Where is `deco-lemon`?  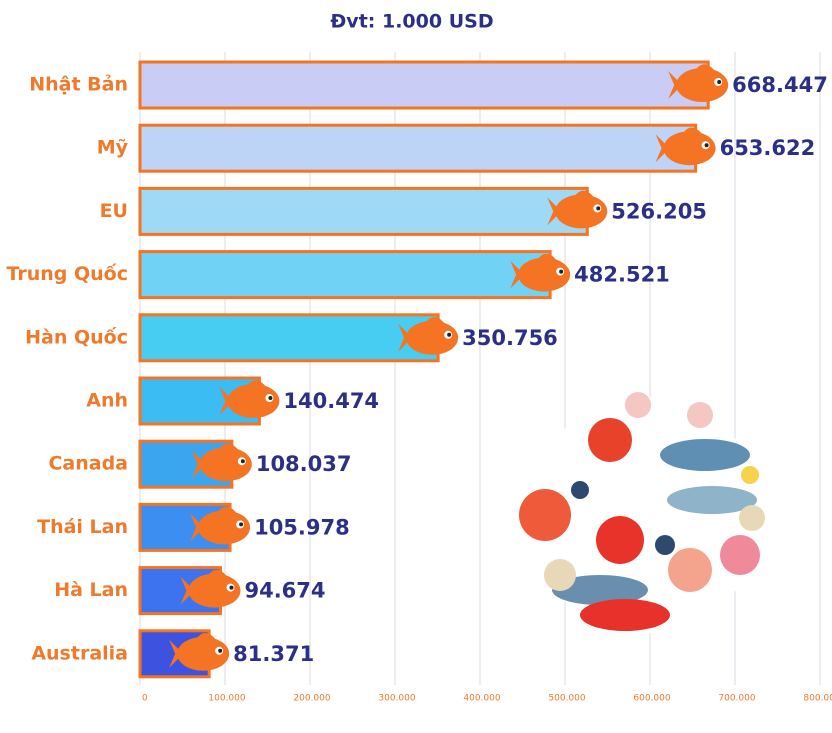
deco-lemon is located at coordinates (750, 475).